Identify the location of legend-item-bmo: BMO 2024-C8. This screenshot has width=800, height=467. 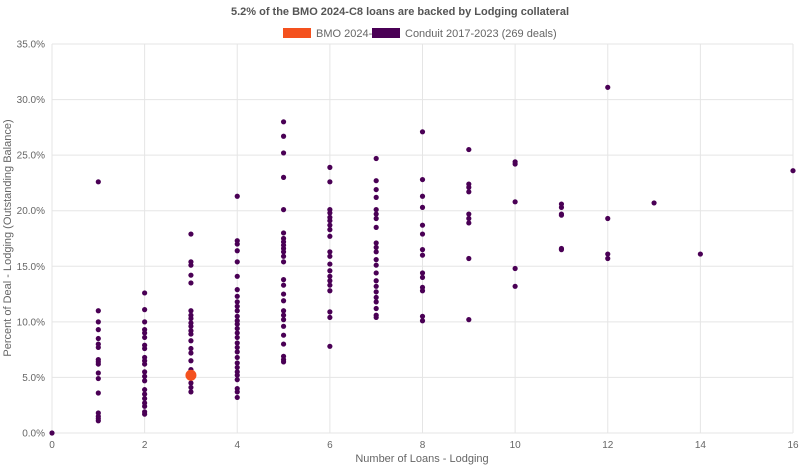
(334, 34).